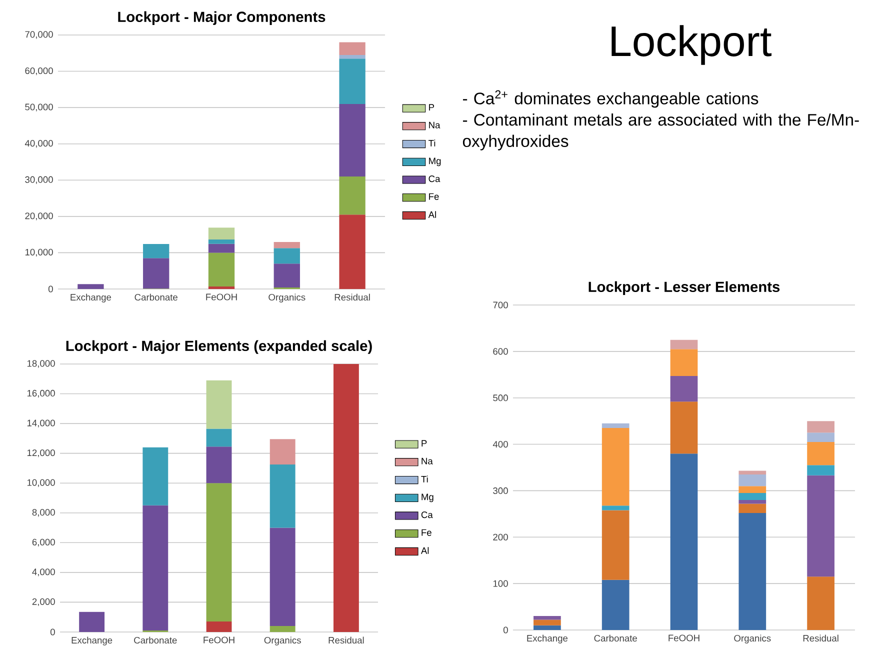 This screenshot has height=664, width=869. I want to click on y-tick-label: 8,000, so click(43, 513).